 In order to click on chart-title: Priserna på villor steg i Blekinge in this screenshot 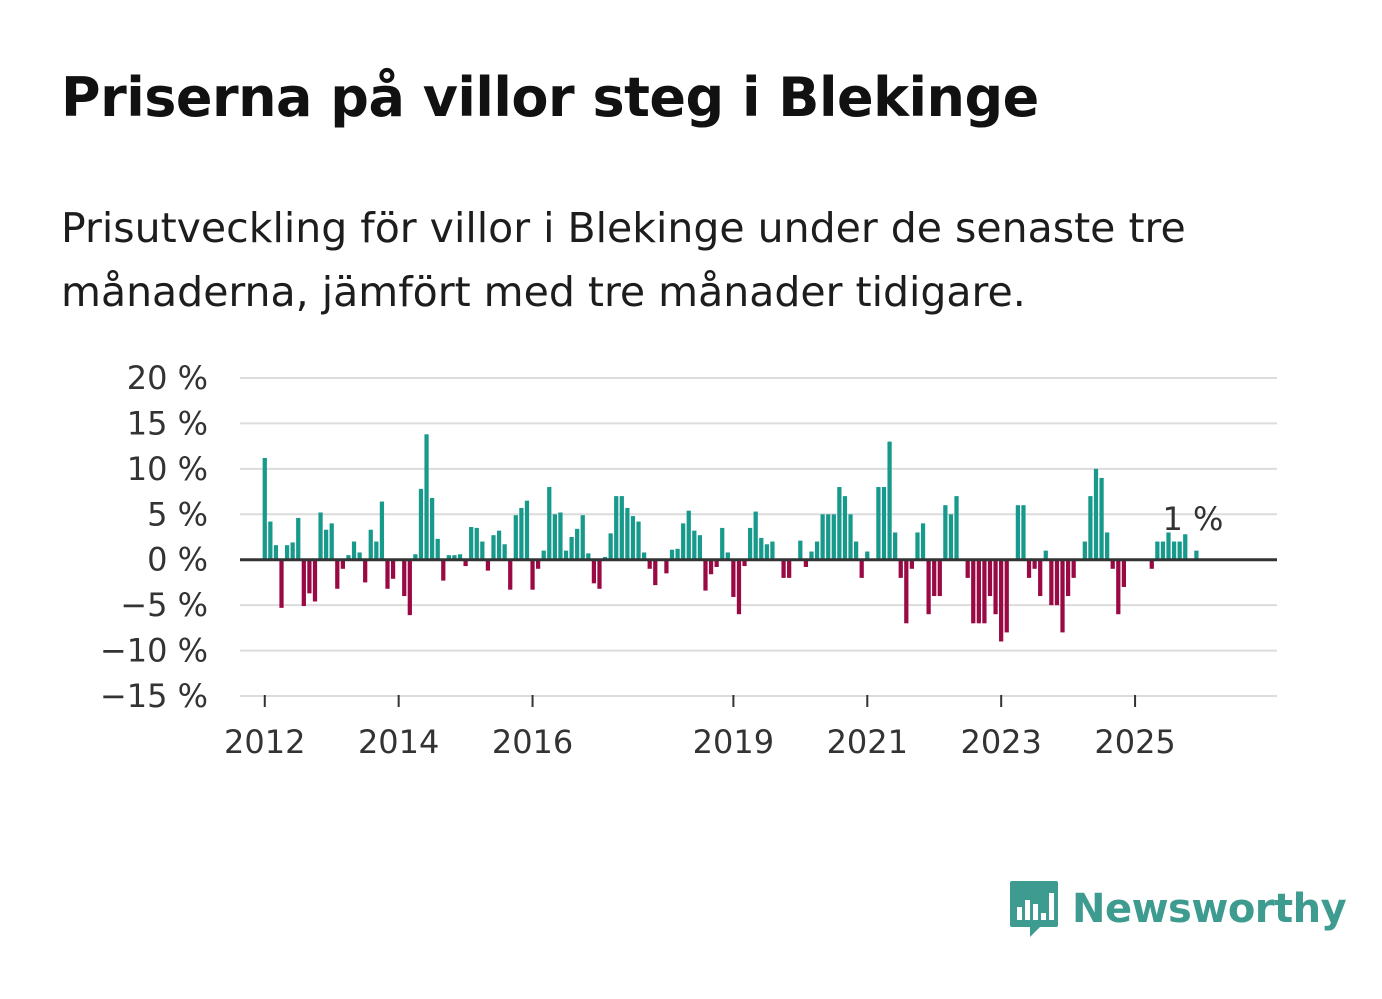, I will do `click(550, 97)`.